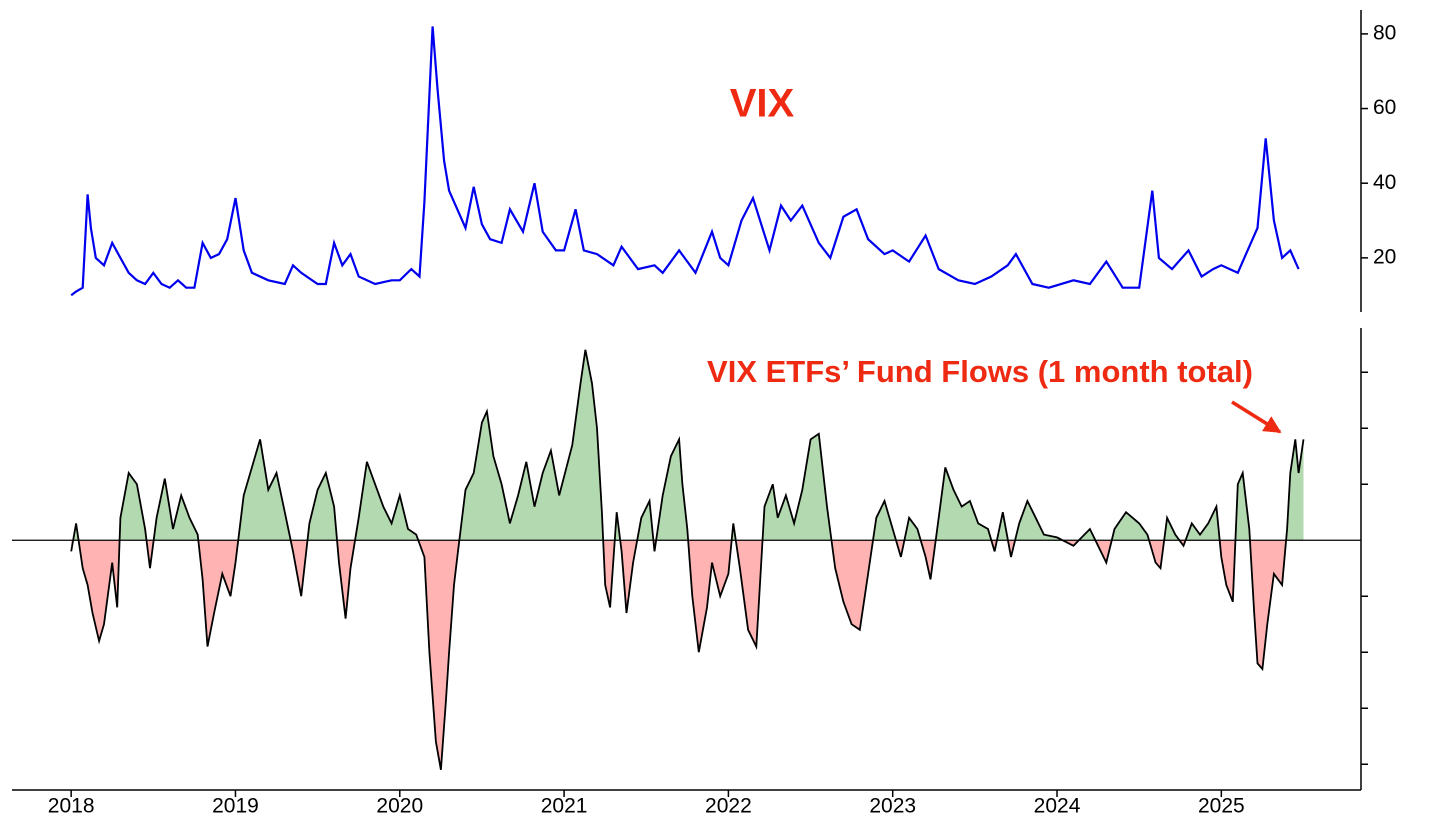 The width and height of the screenshot is (1456, 828). What do you see at coordinates (71, 806) in the screenshot?
I see `x-tick-label: 2018` at bounding box center [71, 806].